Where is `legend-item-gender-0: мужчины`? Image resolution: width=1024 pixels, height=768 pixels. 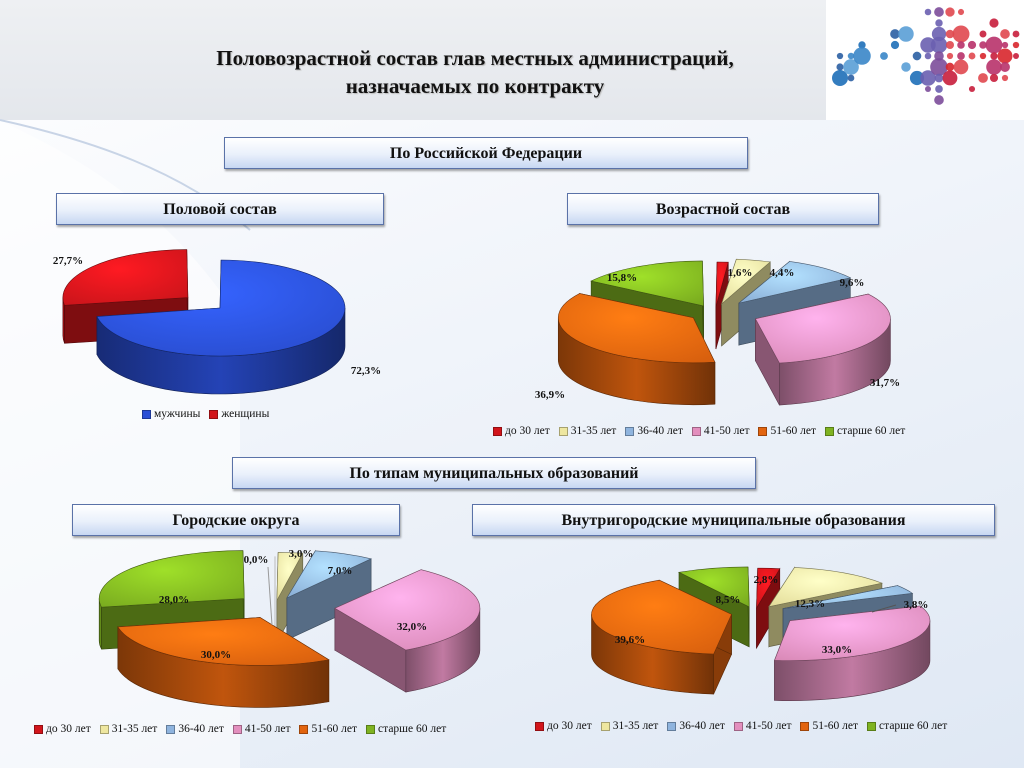 legend-item-gender-0: мужчины is located at coordinates (171, 414).